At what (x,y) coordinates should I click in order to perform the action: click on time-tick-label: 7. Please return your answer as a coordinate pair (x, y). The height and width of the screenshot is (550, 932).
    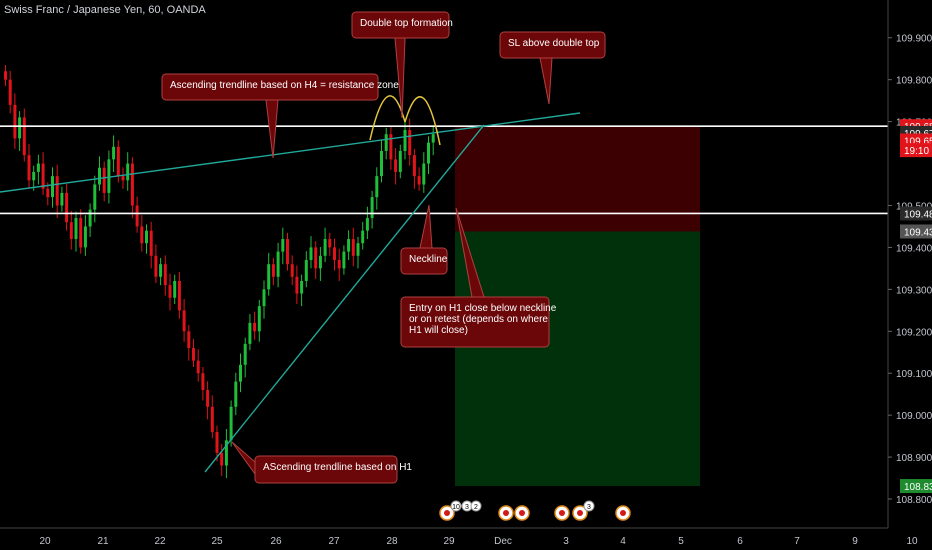
    Looking at the image, I should click on (797, 541).